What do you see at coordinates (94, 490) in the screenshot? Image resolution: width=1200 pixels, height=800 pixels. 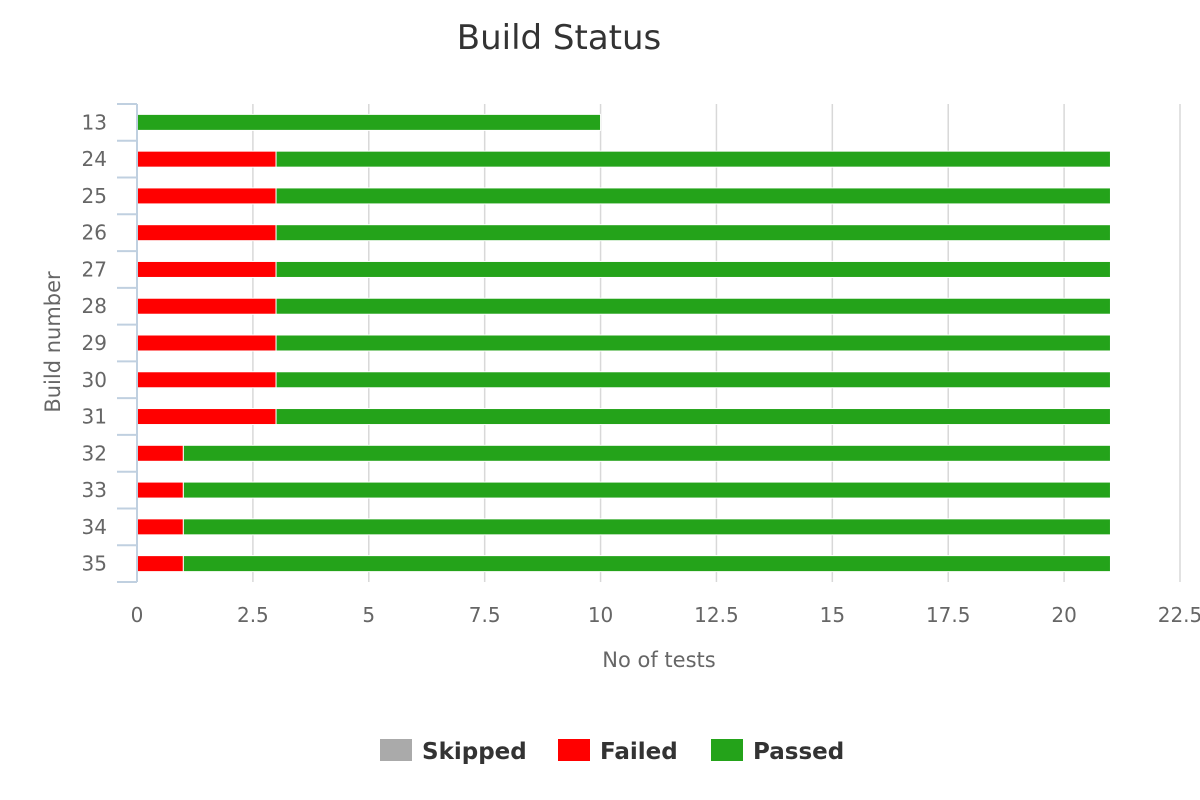 I see `y-tick-label: 33` at bounding box center [94, 490].